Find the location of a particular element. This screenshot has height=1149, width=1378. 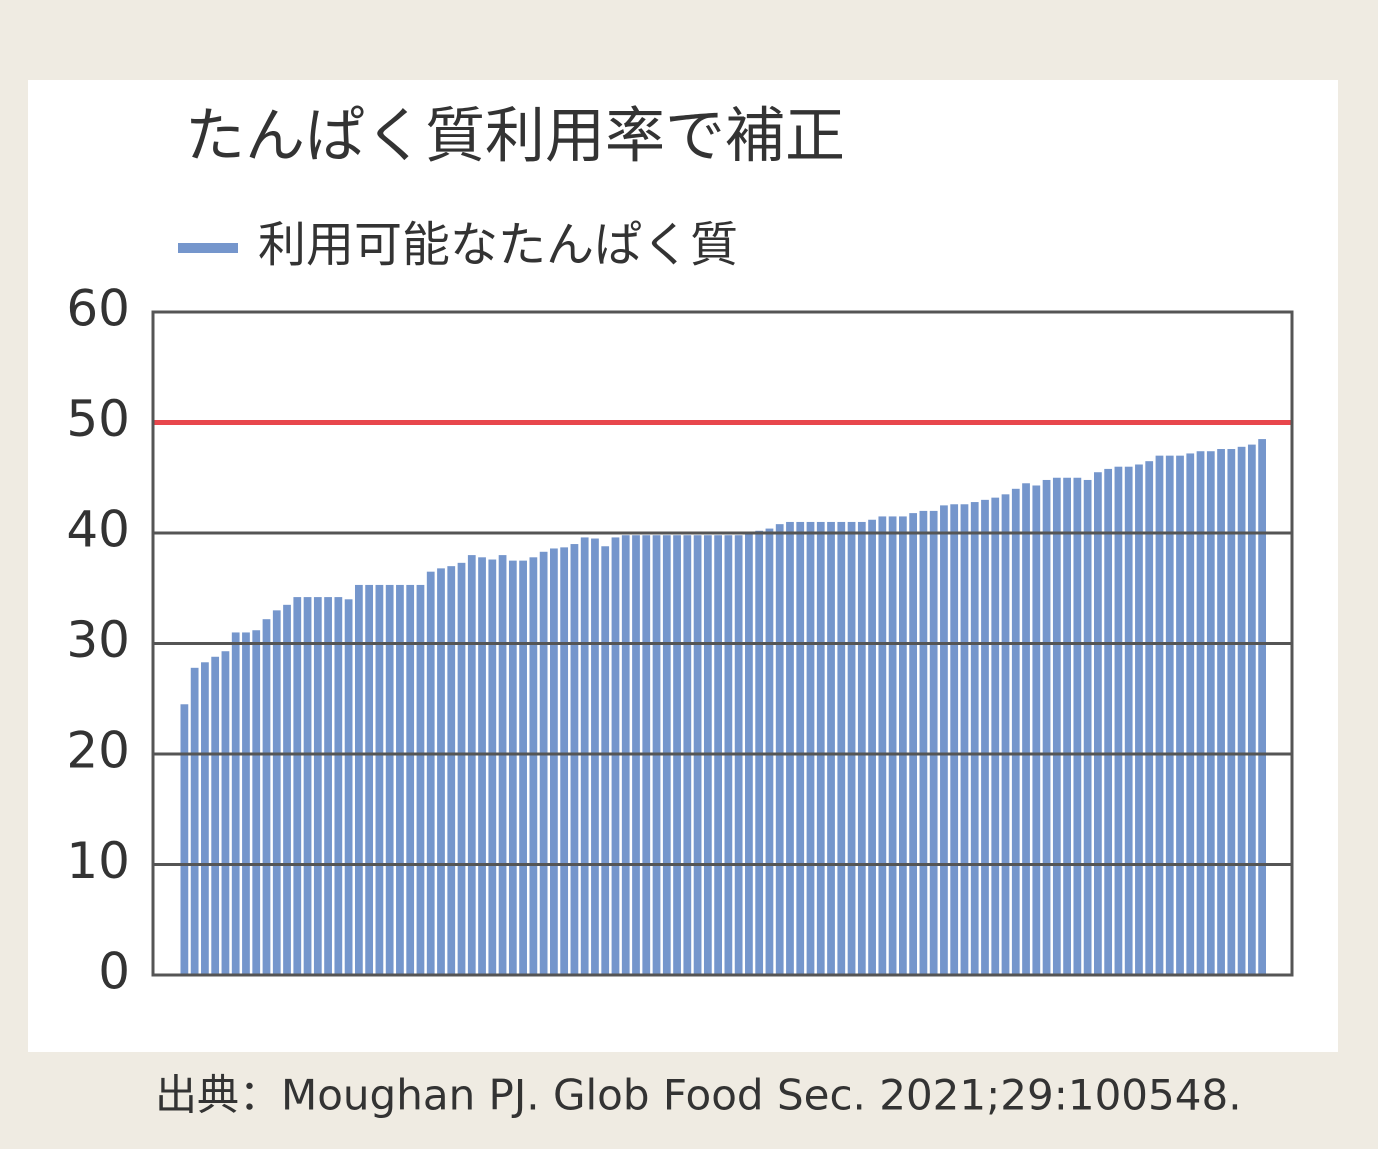

legend-label: 利用可能なたんぱく質 is located at coordinates (498, 245).